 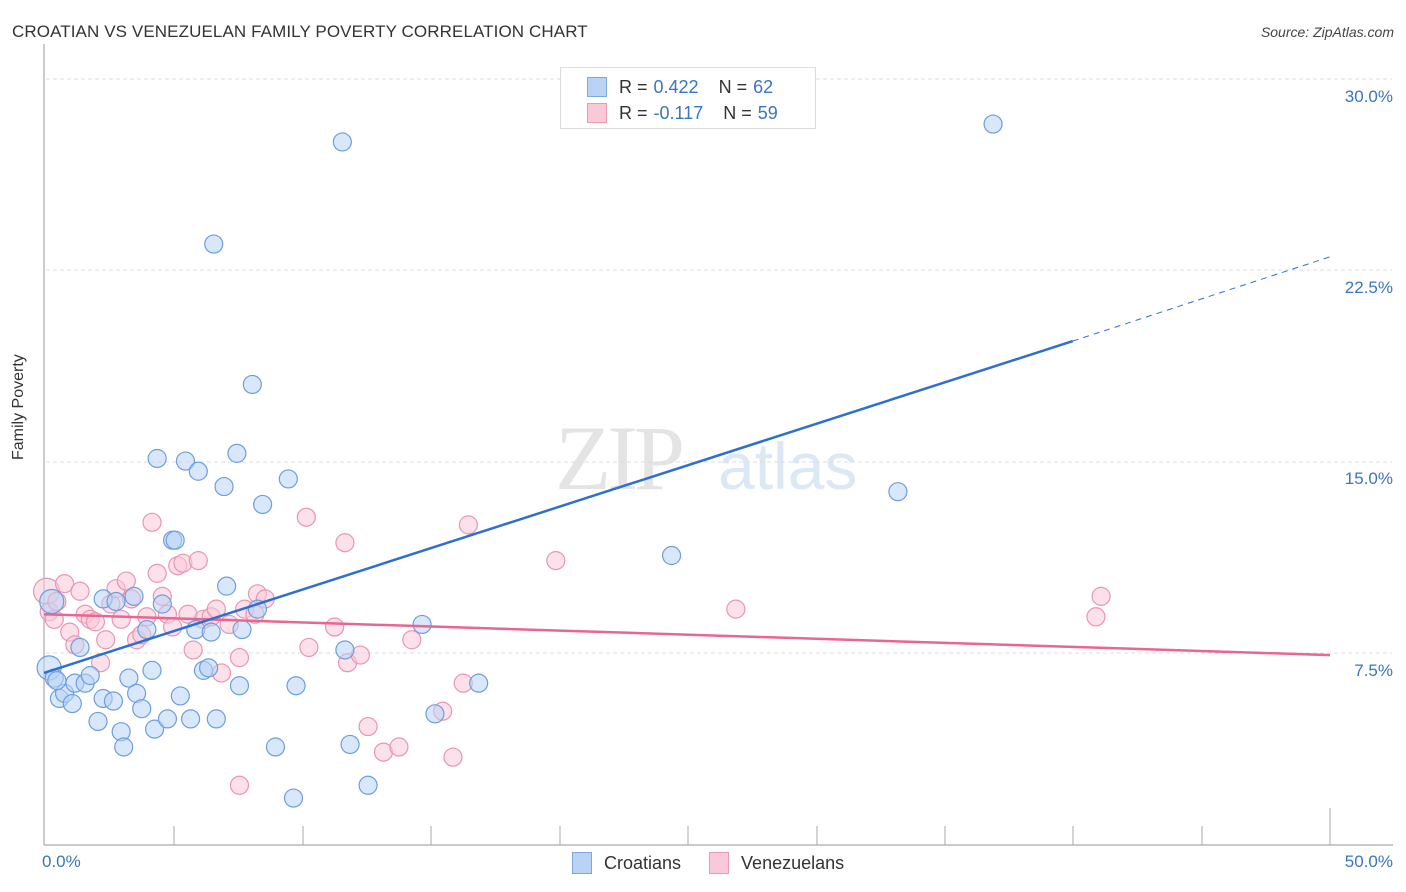 I want to click on legend-row-venezuelans: R = -0.117 N = 59, so click(x=682, y=113).